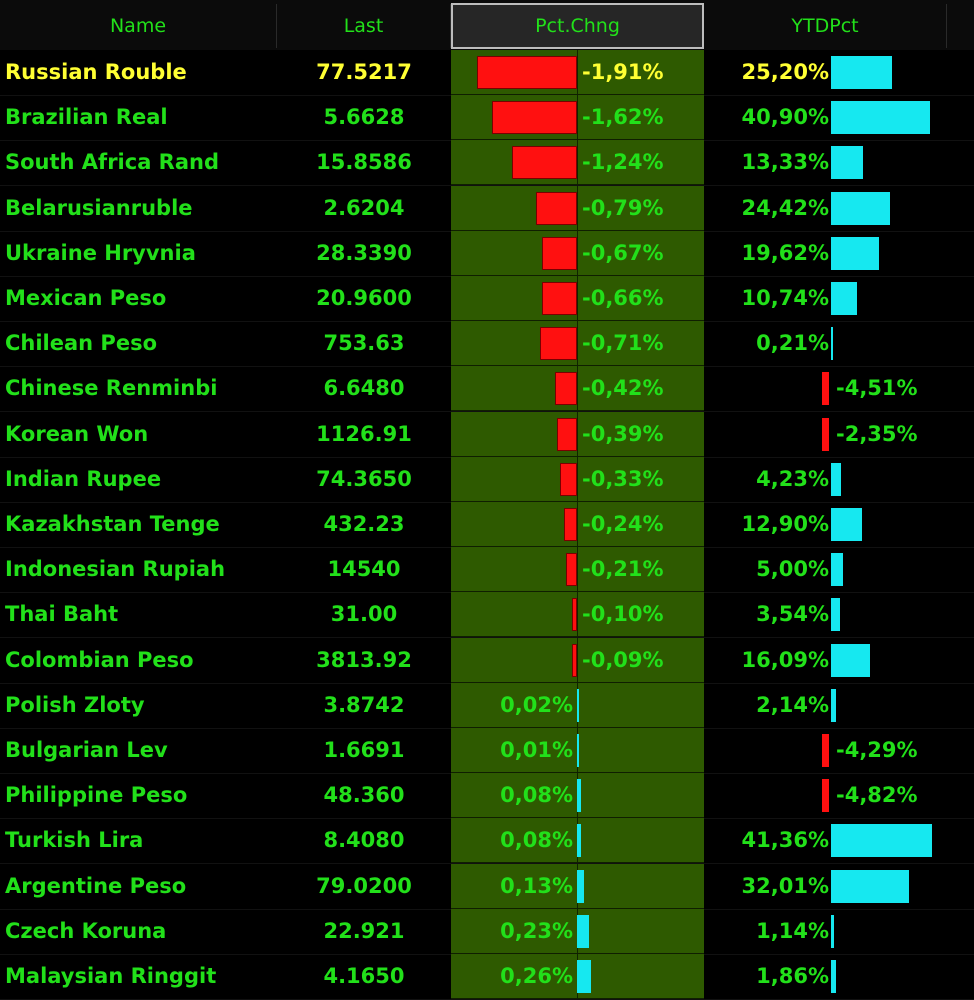 This screenshot has width=974, height=1000. Describe the element at coordinates (785, 207) in the screenshot. I see `ytd-value: 24,42%` at that location.